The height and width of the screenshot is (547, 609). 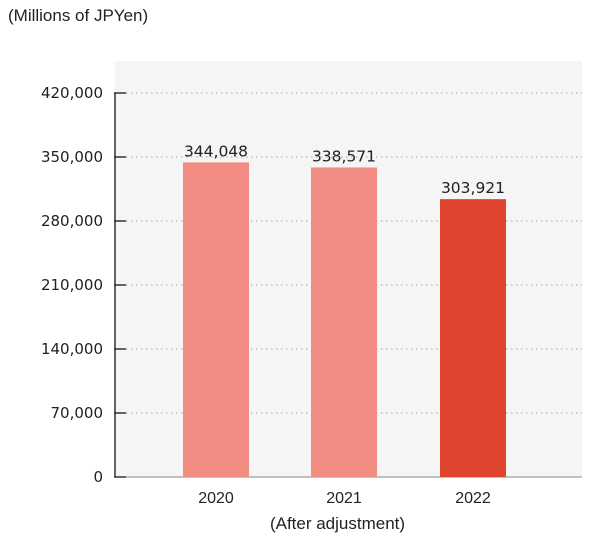 What do you see at coordinates (77, 413) in the screenshot?
I see `y-tick-label: 70,000` at bounding box center [77, 413].